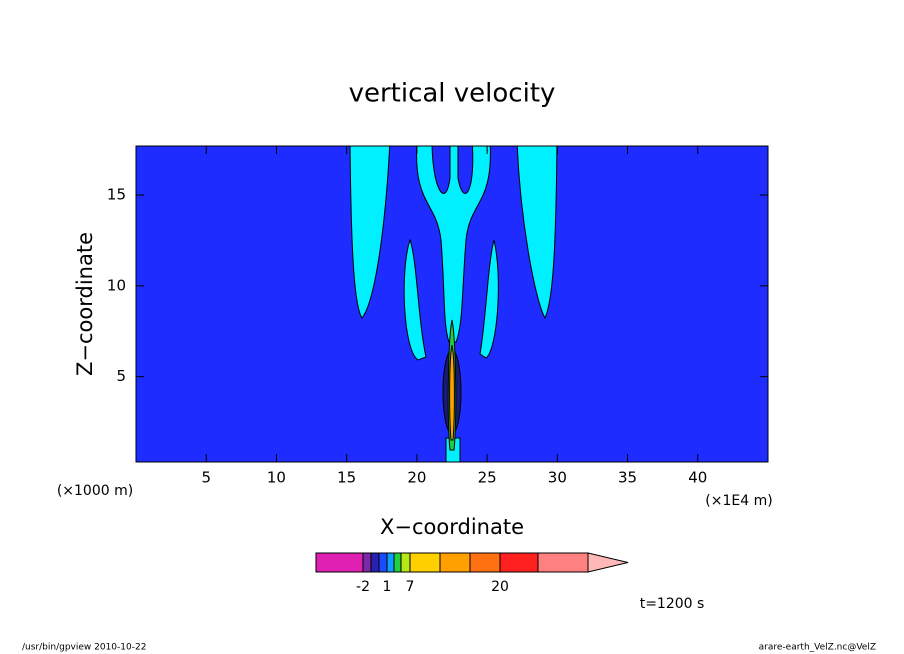 Image resolution: width=904 pixels, height=654 pixels. Describe the element at coordinates (95, 491) in the screenshot. I see `x-unit: (×1000 m)` at that location.